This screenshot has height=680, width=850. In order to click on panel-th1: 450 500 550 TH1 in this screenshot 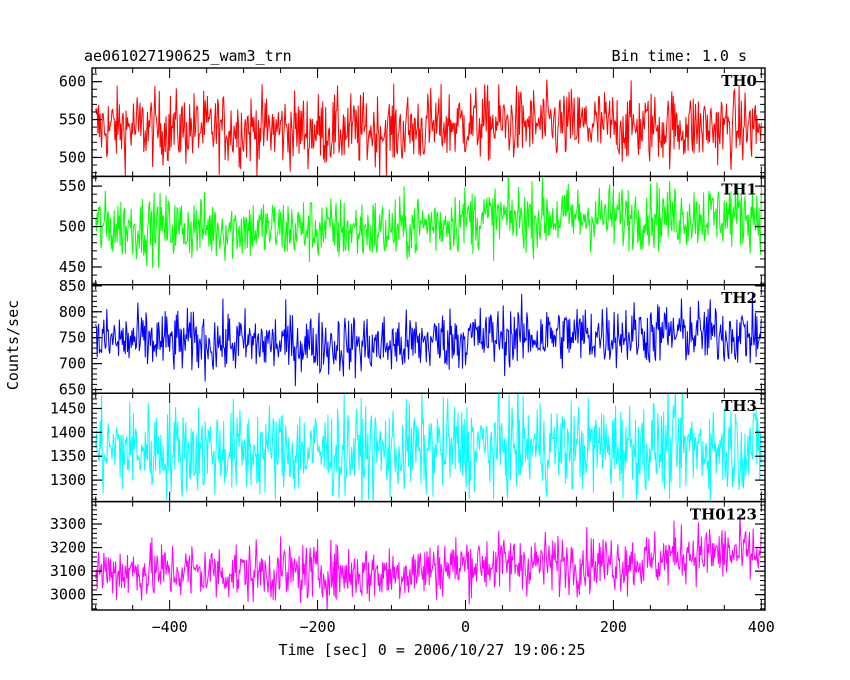, I will do `click(412, 230)`.